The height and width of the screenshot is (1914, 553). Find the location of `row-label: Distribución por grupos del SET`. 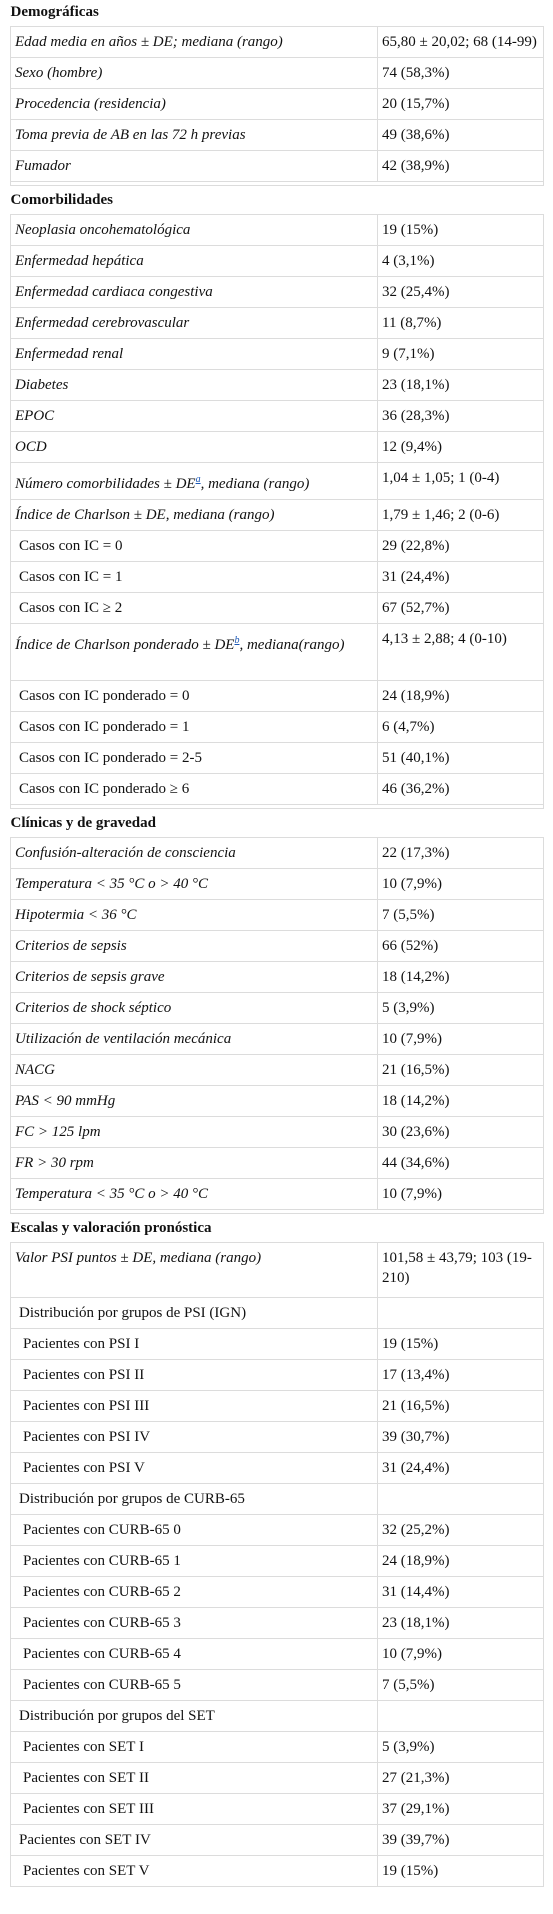

row-label: Distribución por grupos del SET is located at coordinates (194, 1716).